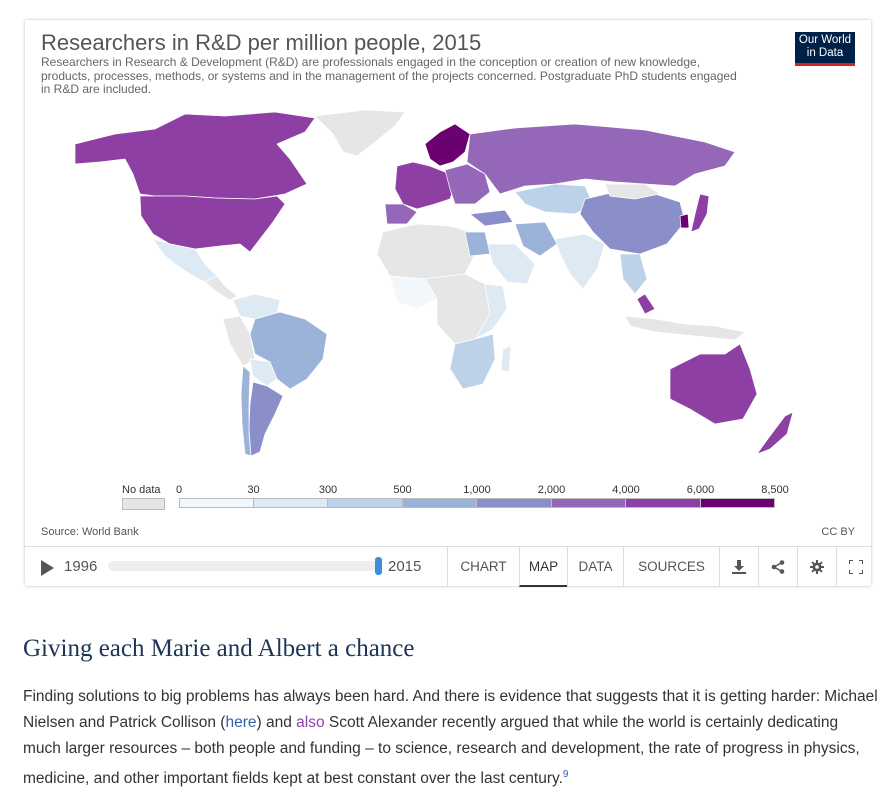 This screenshot has height=792, width=892. I want to click on map-region-turkey, so click(491, 218).